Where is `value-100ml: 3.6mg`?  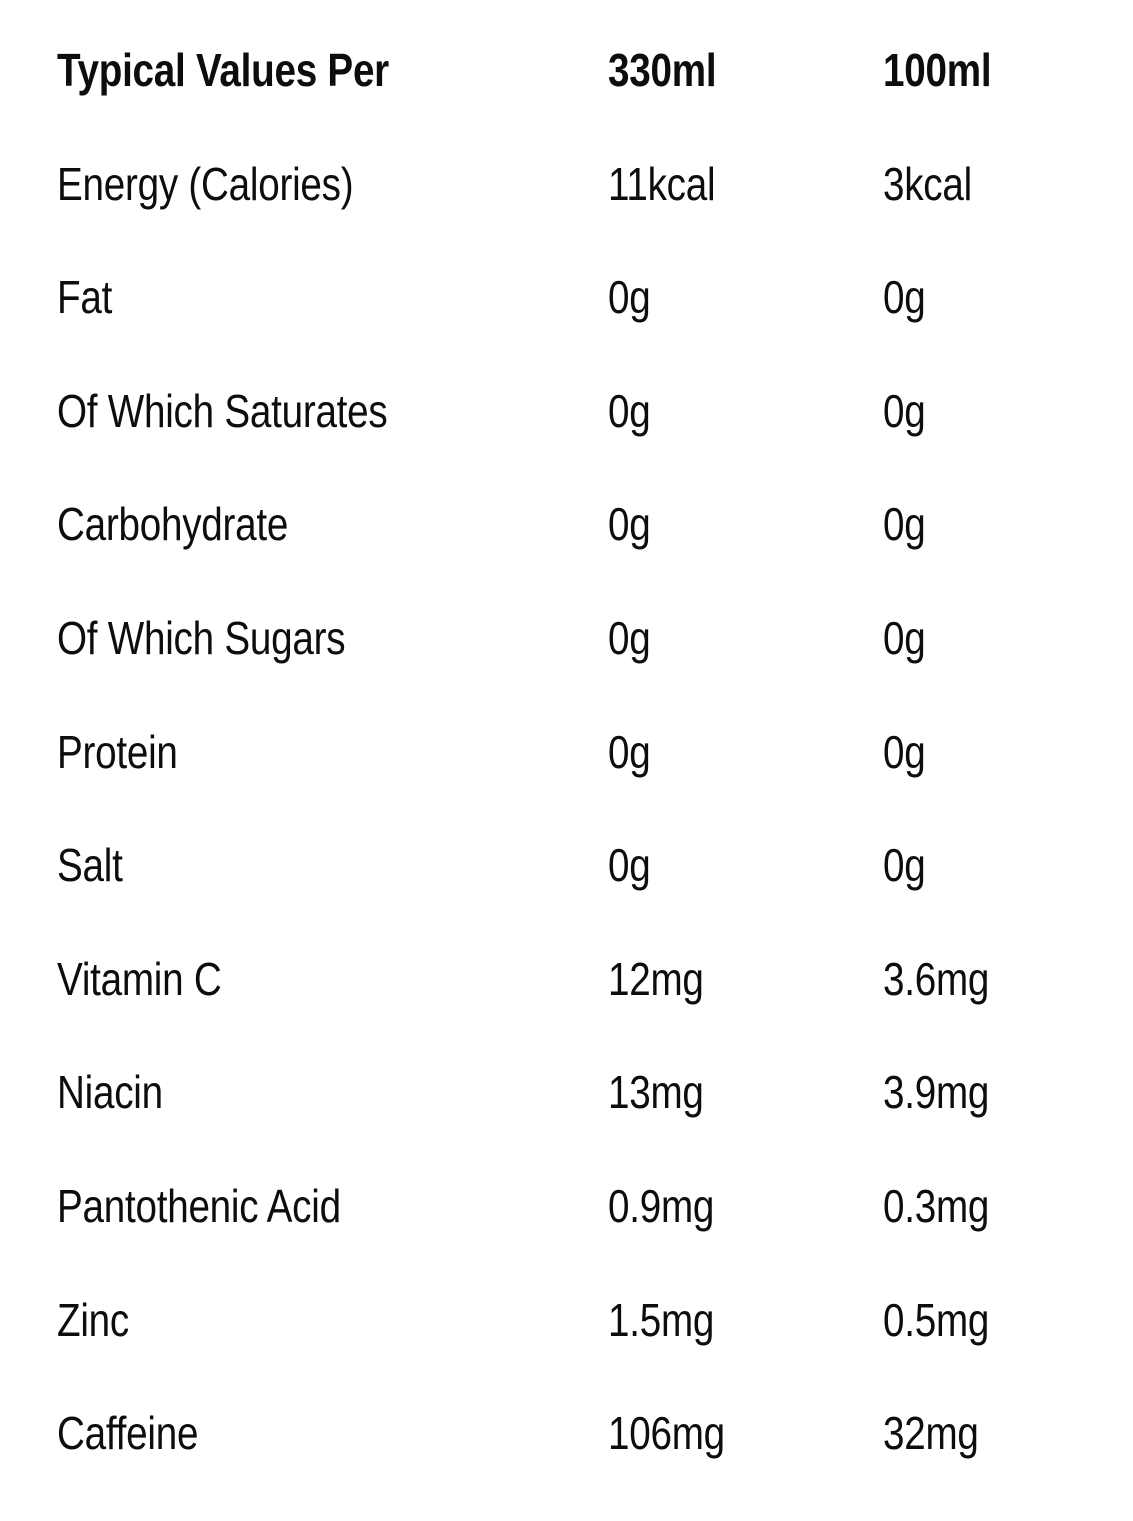 value-100ml: 3.6mg is located at coordinates (1008, 979).